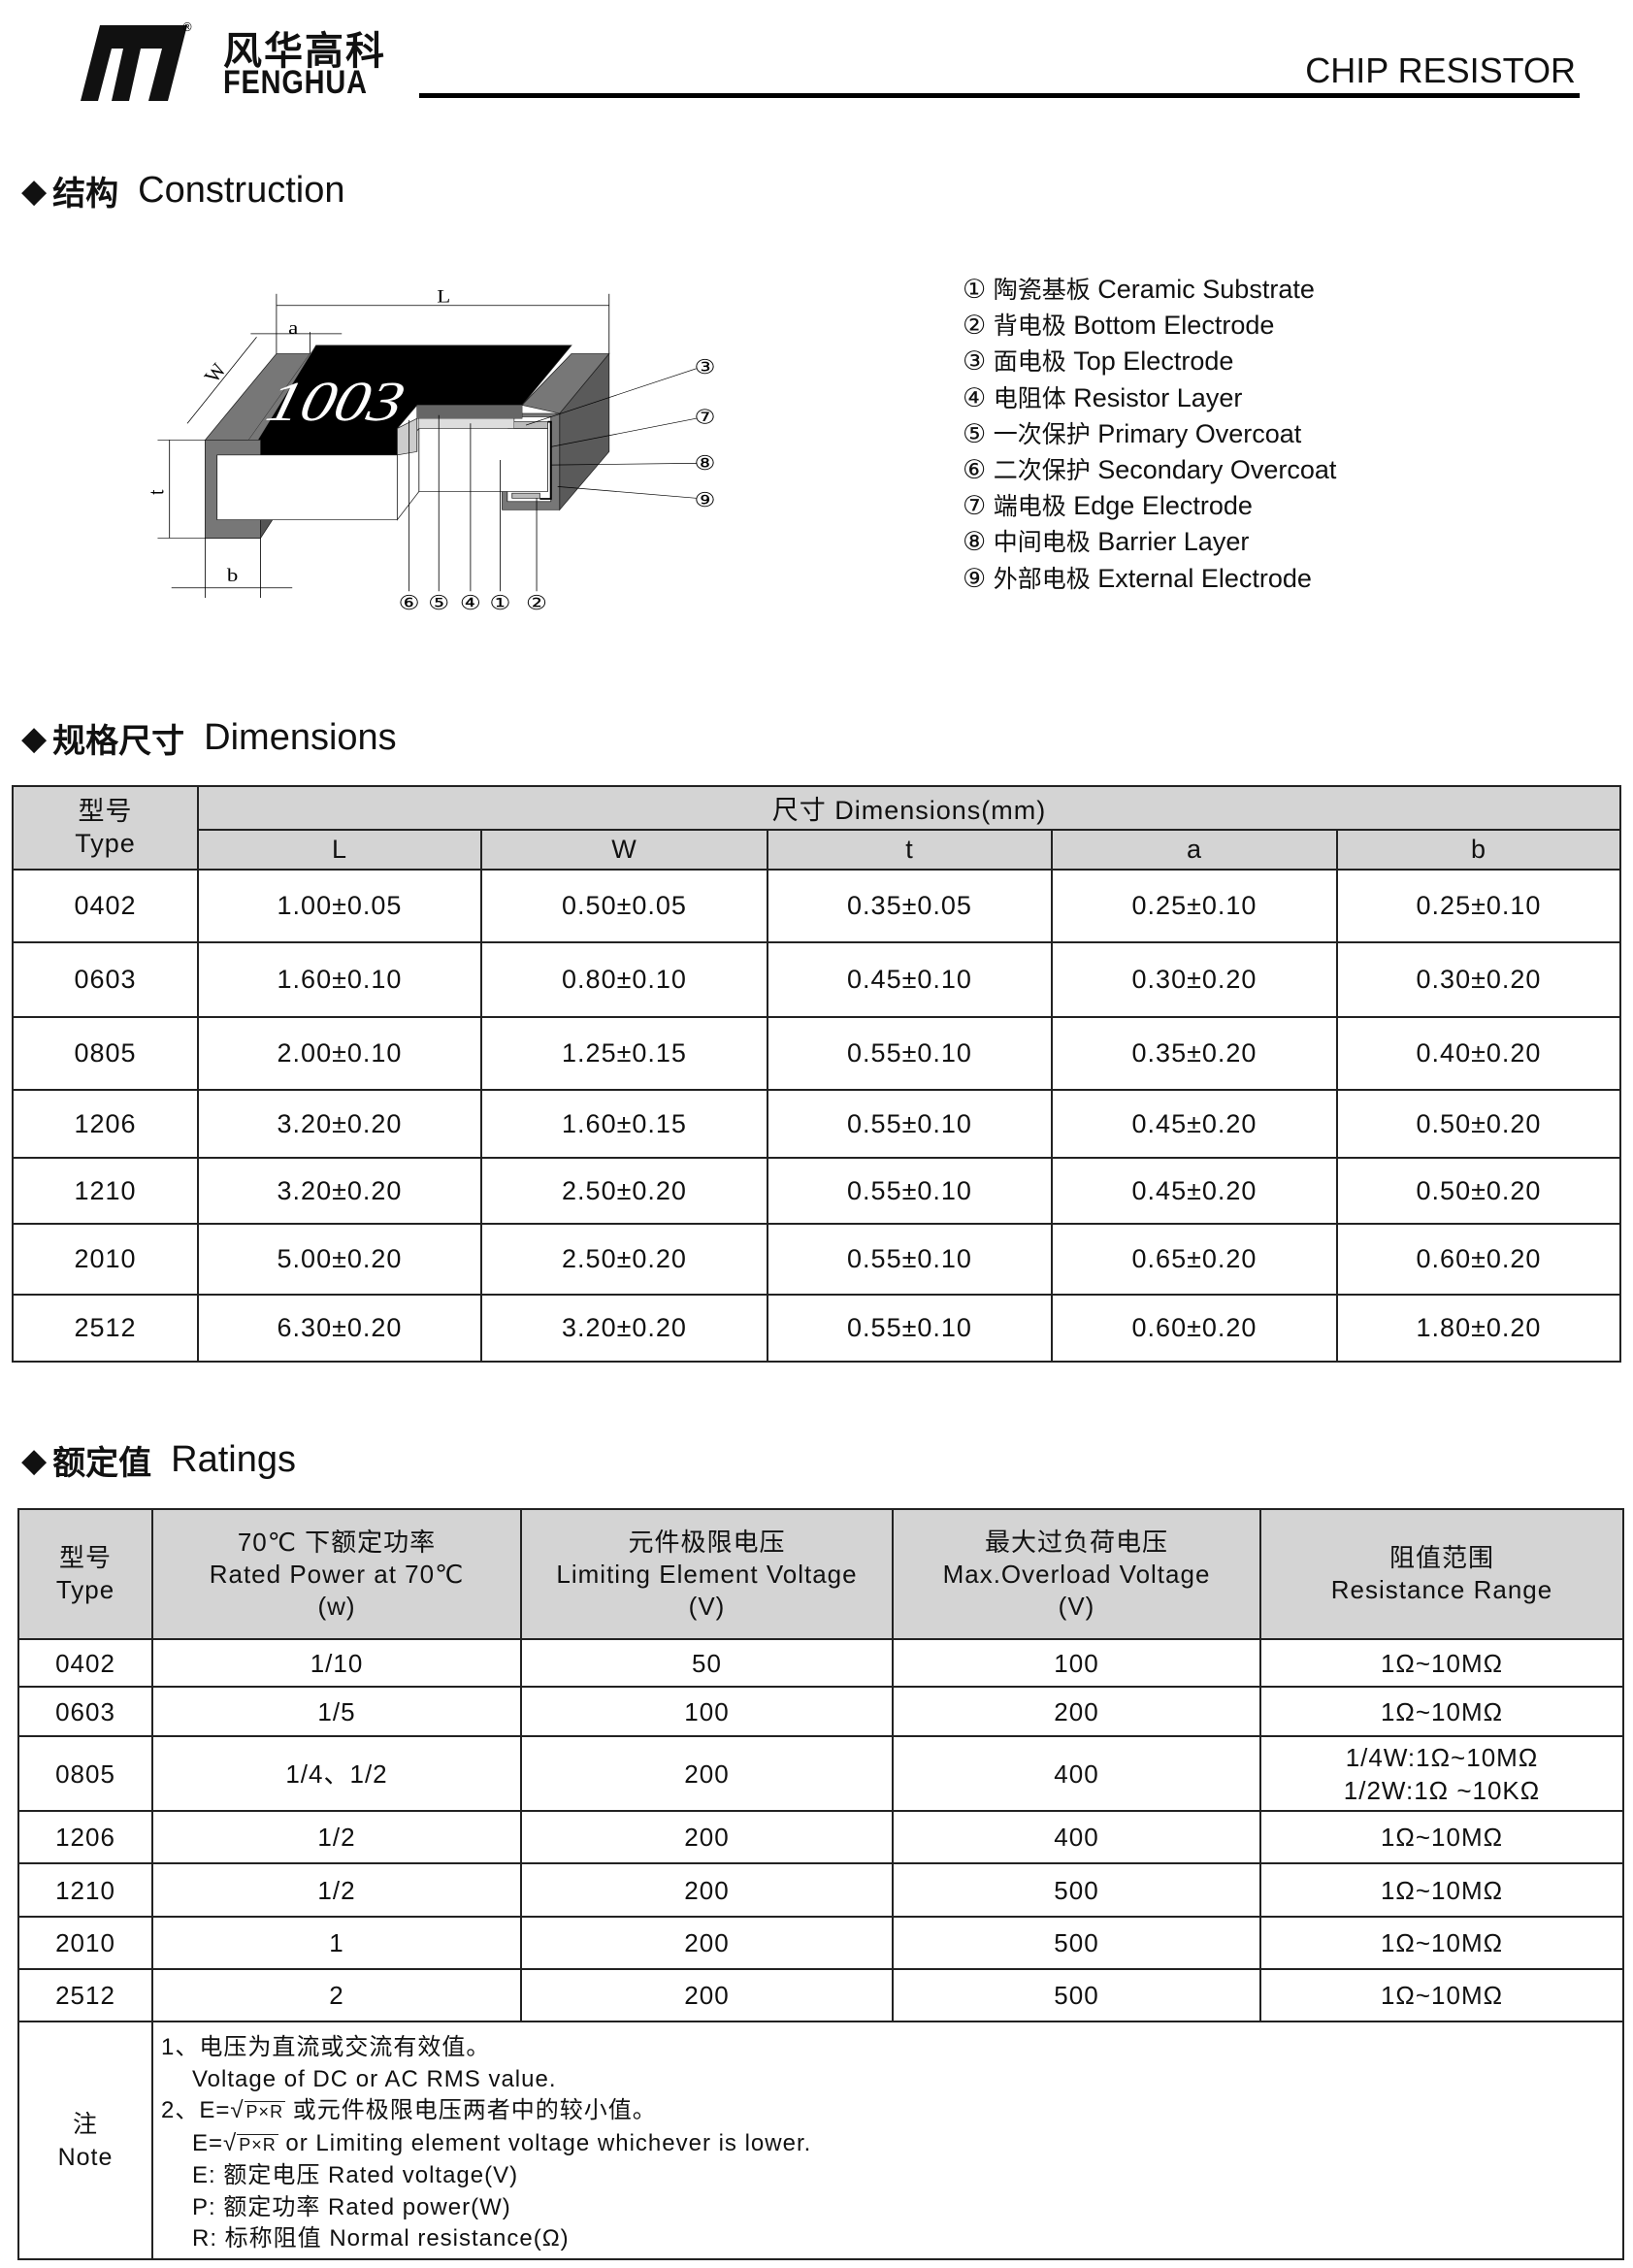  I want to click on legend-label-en: Secondary Overcoat, so click(1217, 470).